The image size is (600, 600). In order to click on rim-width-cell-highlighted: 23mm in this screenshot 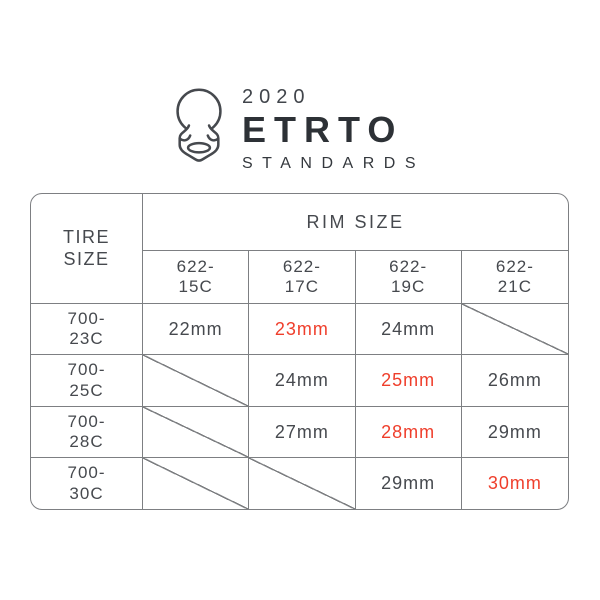, I will do `click(302, 329)`.